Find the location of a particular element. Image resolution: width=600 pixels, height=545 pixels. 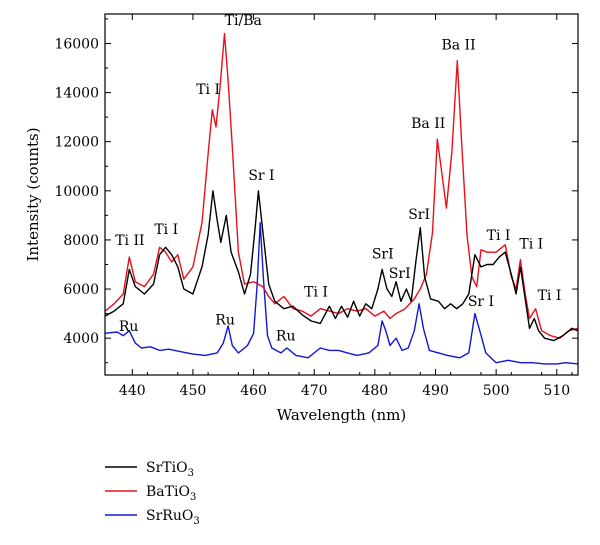

legend-label: BaTiO3 is located at coordinates (171, 493).